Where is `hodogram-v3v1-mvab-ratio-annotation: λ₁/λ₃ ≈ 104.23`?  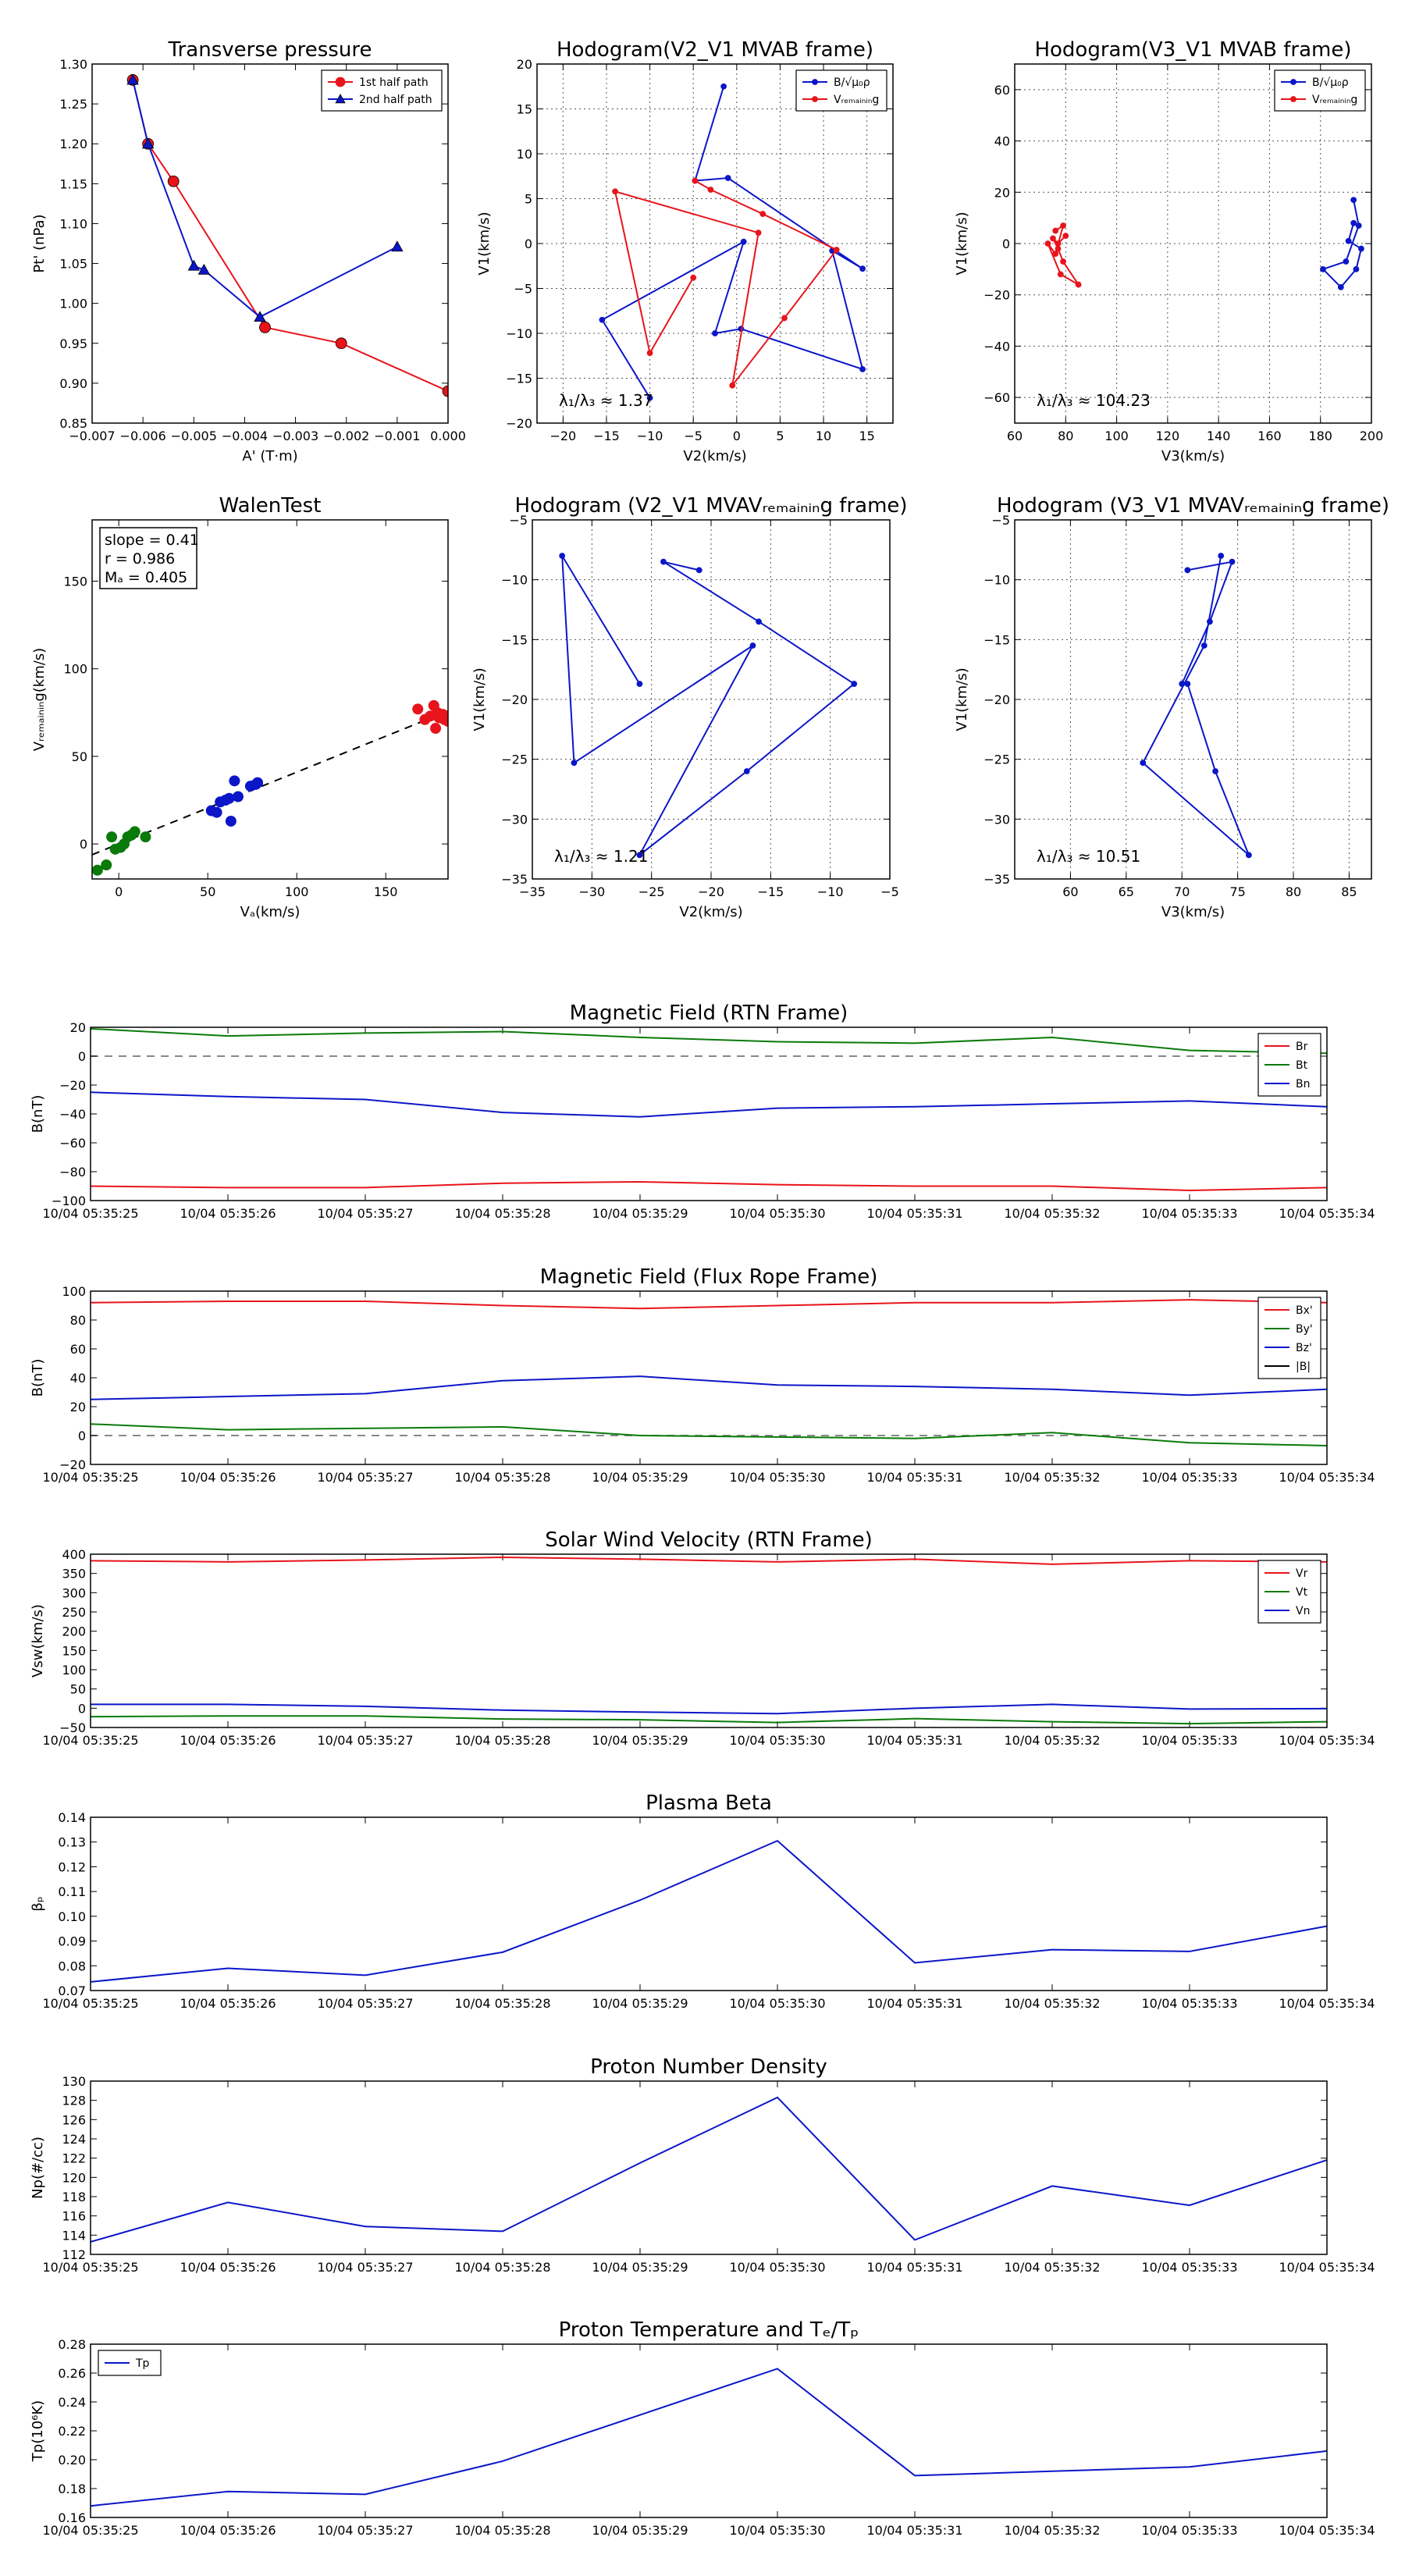
hodogram-v3v1-mvab-ratio-annotation: λ₁/λ₃ ≈ 104.23 is located at coordinates (1094, 400).